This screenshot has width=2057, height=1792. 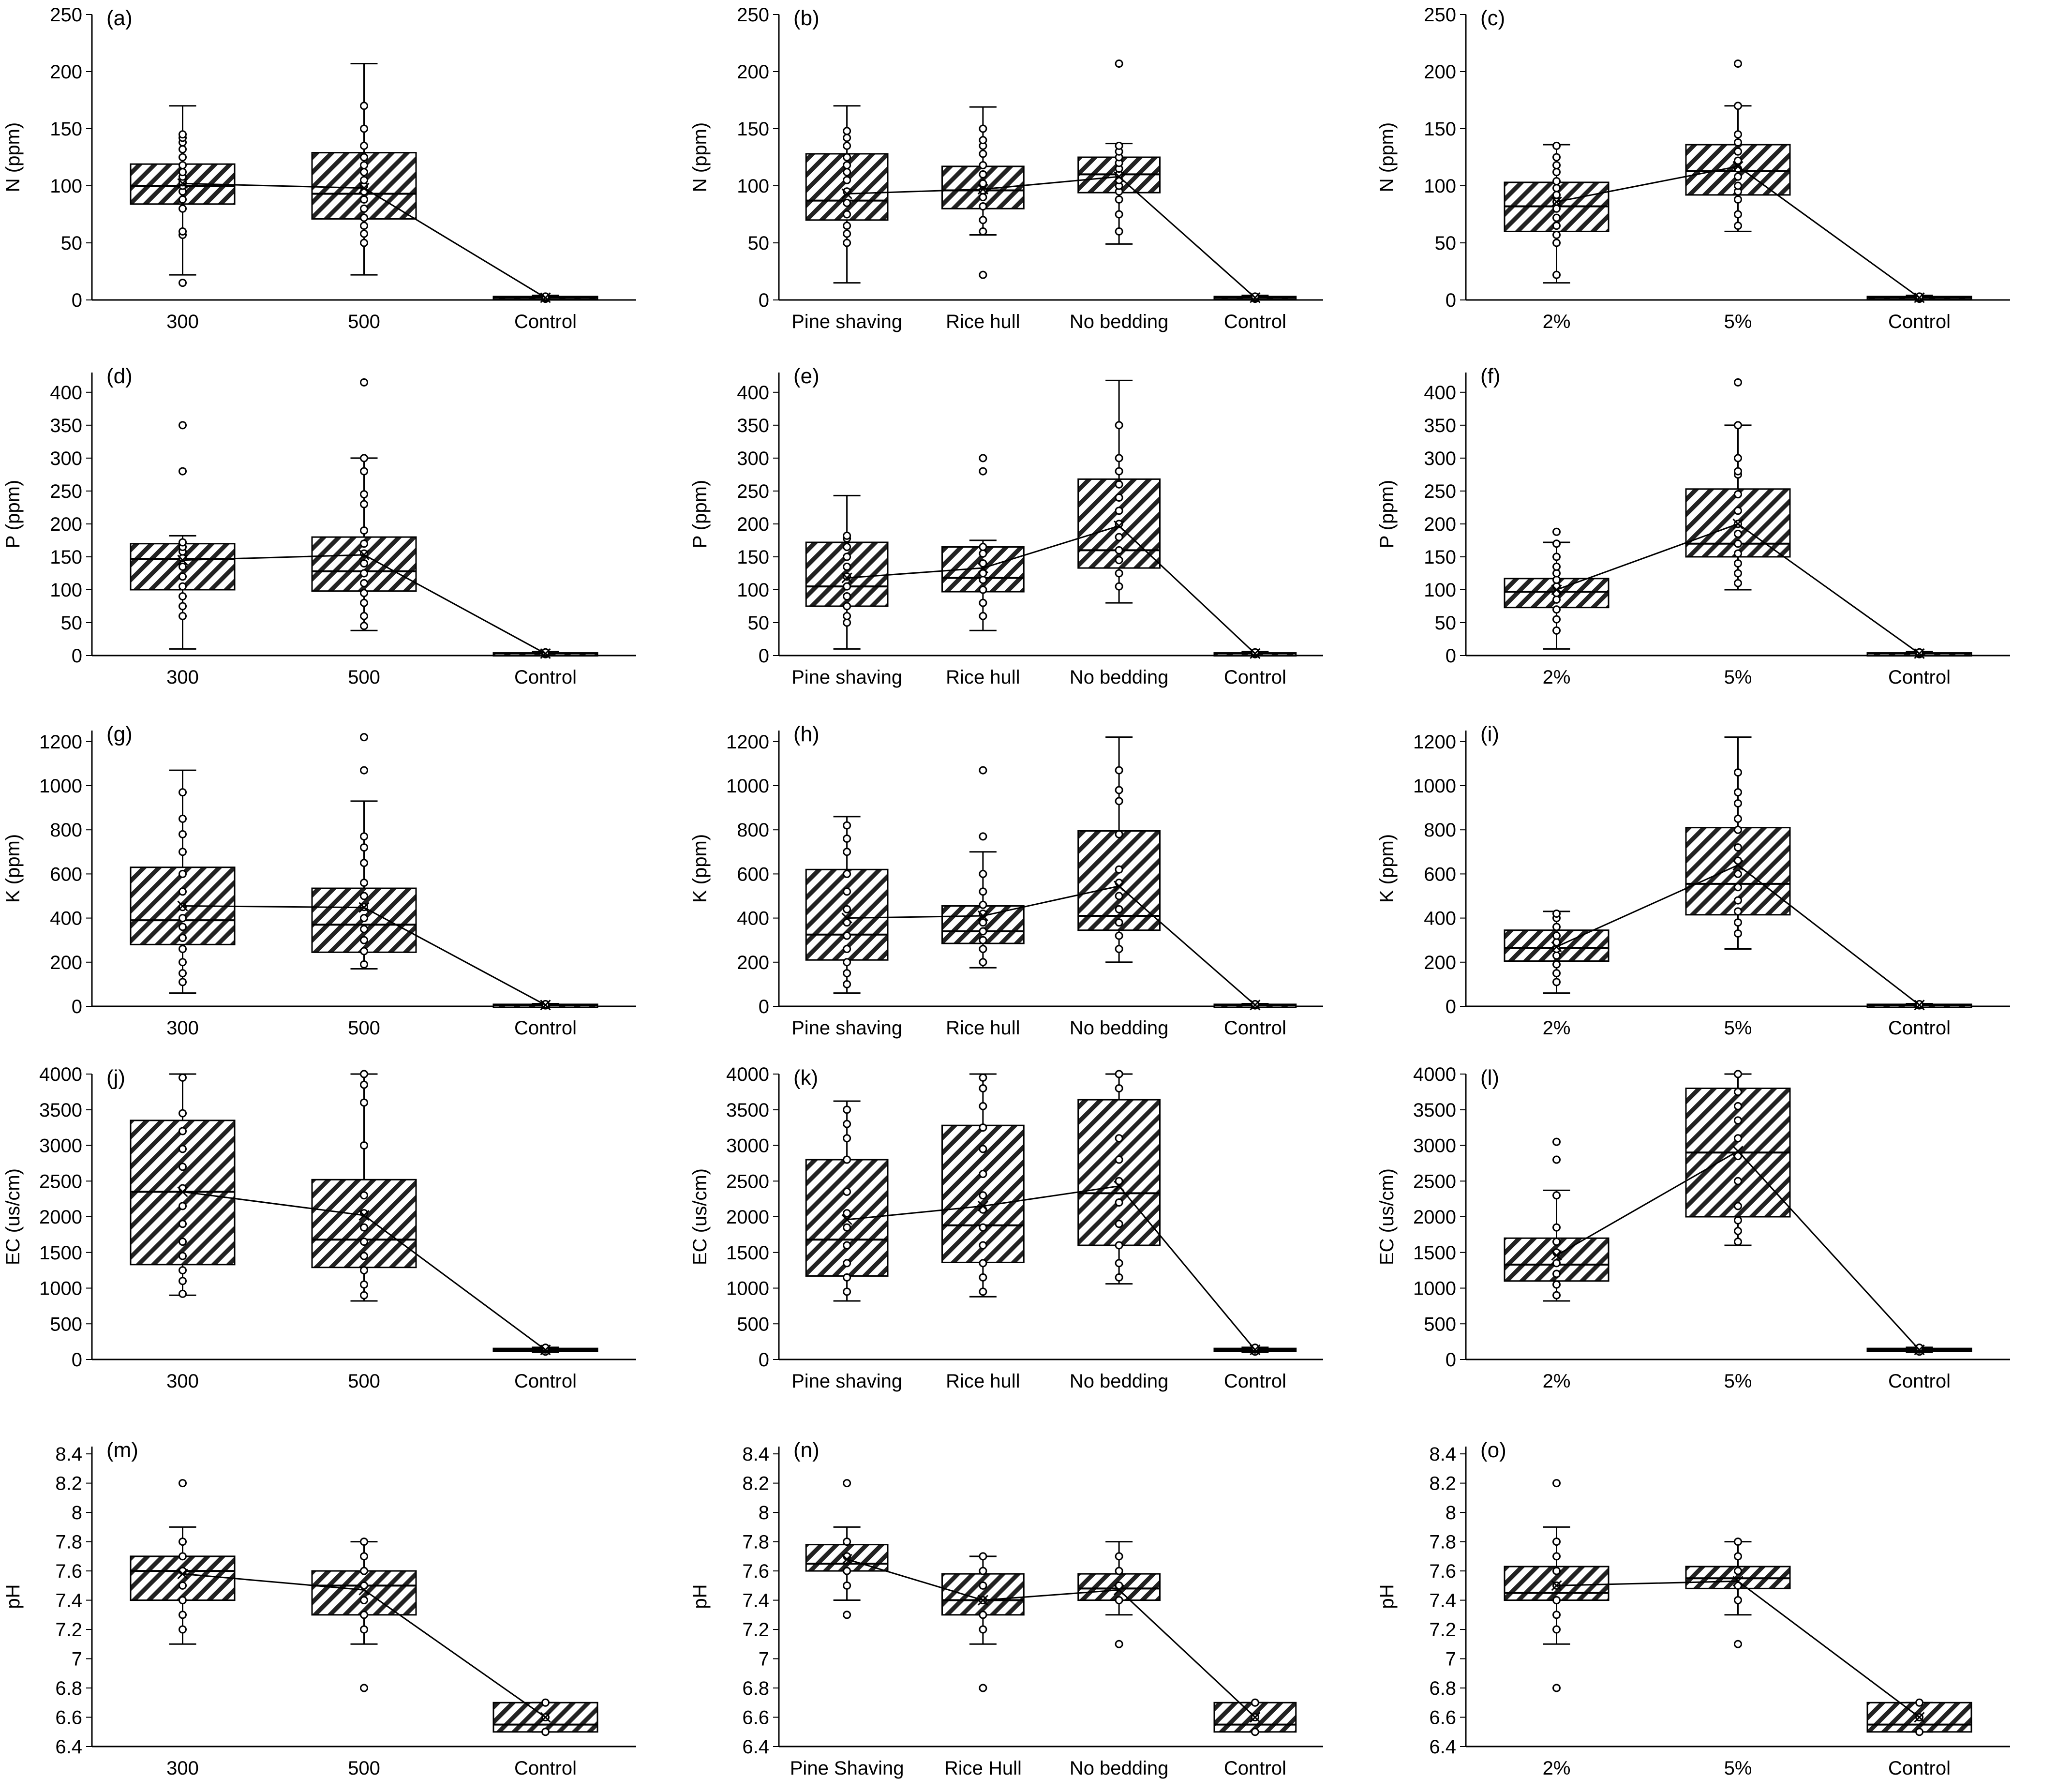 I want to click on y-tick-label: 1000, so click(x=60, y=786).